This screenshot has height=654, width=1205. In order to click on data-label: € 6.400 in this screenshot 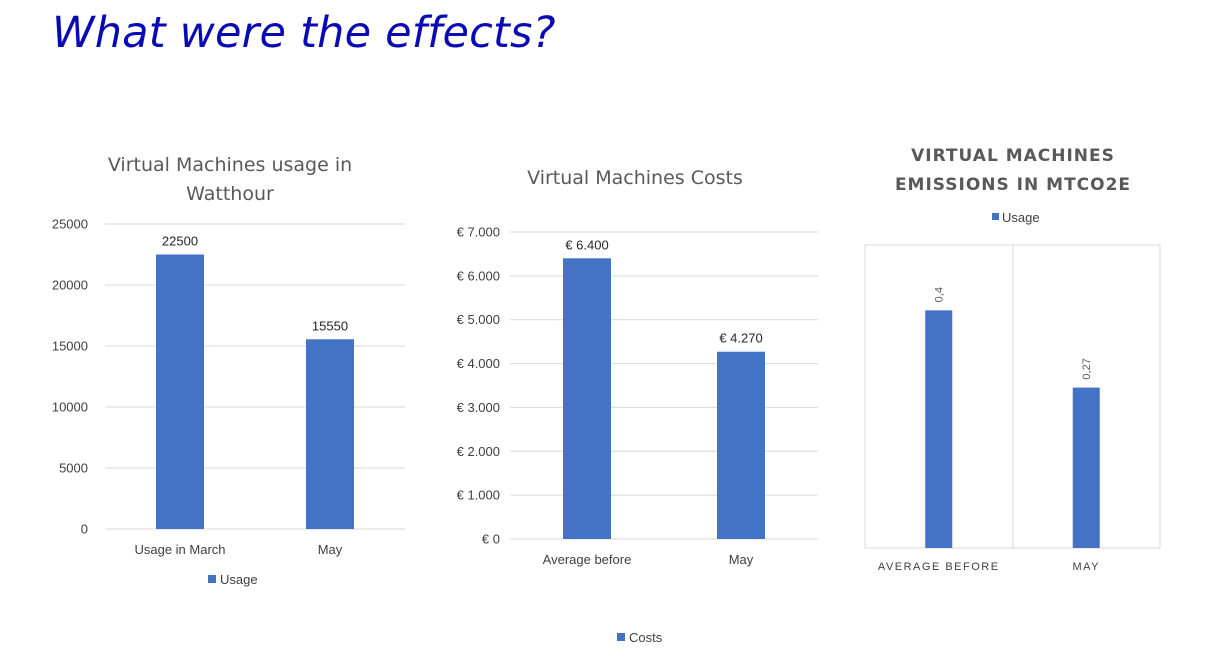, I will do `click(586, 244)`.